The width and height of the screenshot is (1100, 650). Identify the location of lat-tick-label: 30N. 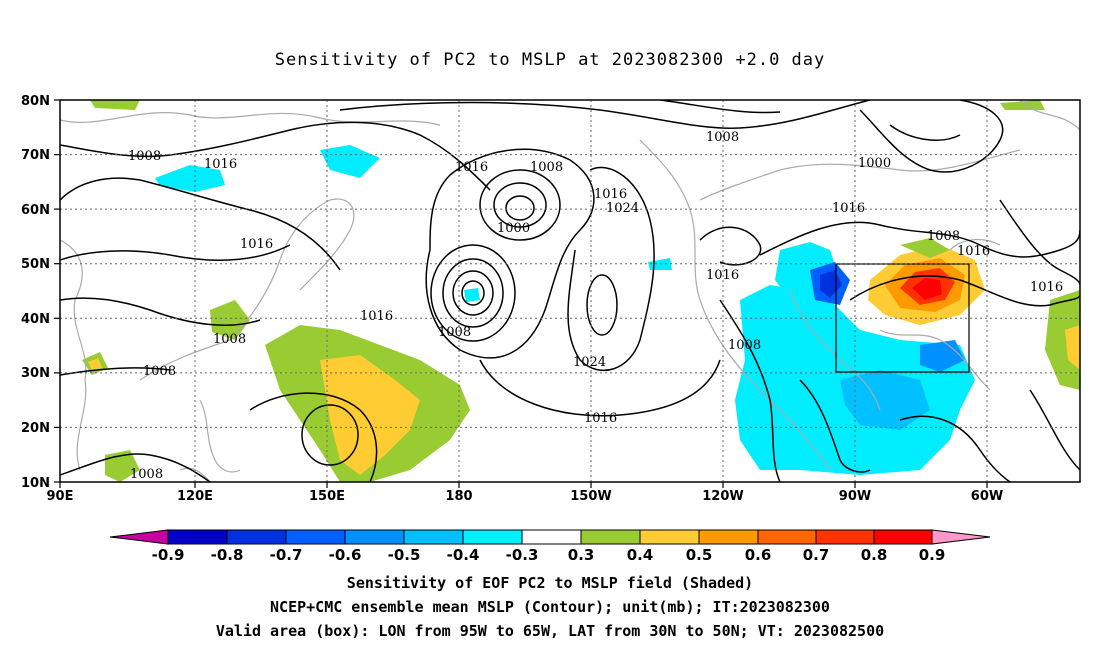
(35, 373).